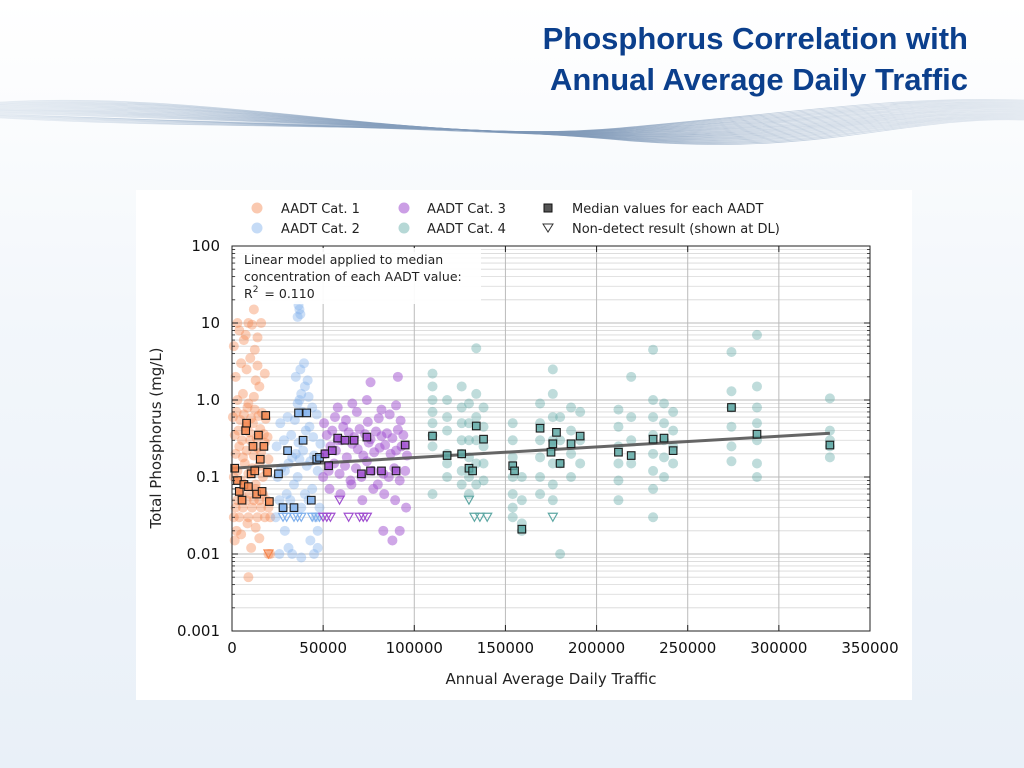  I want to click on x-axis-title: Annual Average Daily Traffic, so click(550, 679).